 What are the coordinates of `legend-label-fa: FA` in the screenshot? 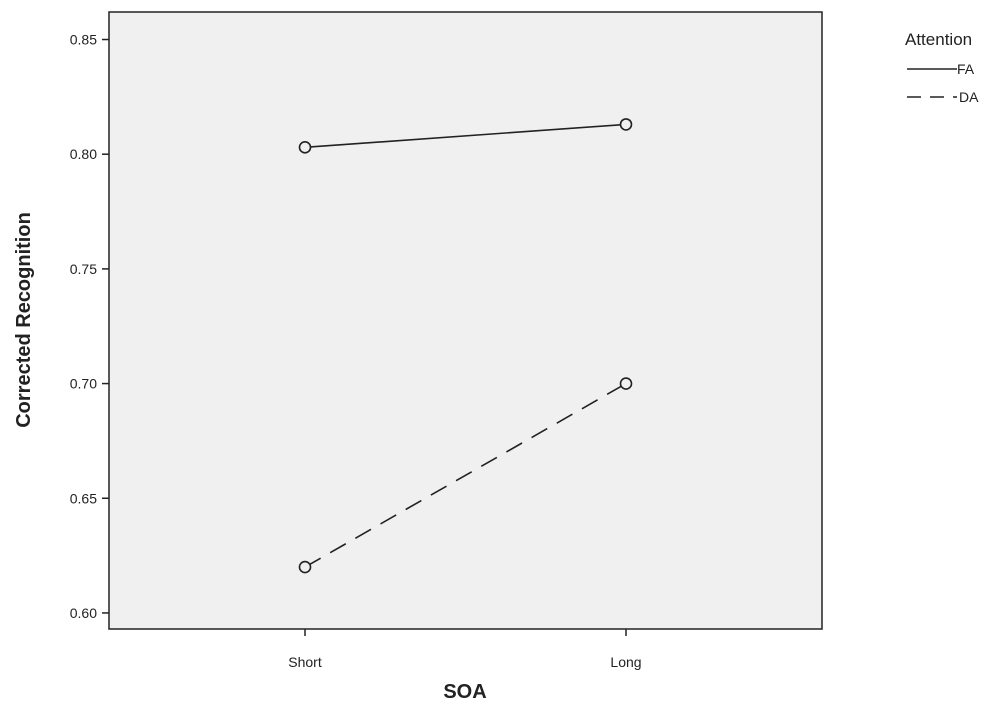 It's located at (966, 69).